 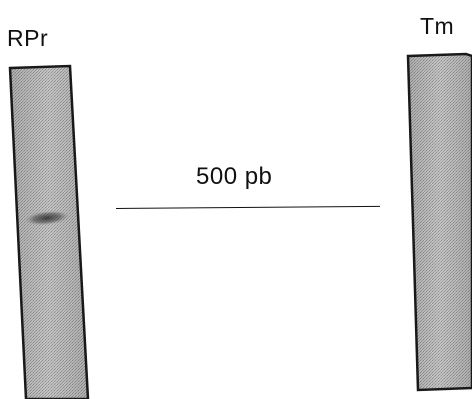 What do you see at coordinates (234, 176) in the screenshot?
I see `size-marker-label: 500 pb` at bounding box center [234, 176].